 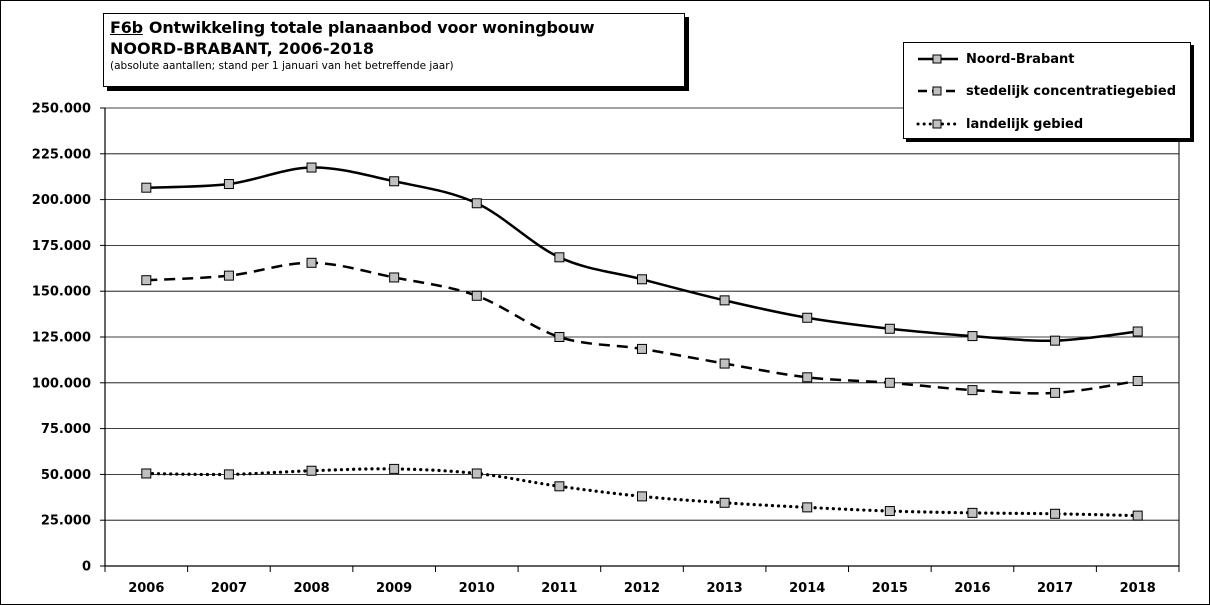 What do you see at coordinates (146, 588) in the screenshot?
I see `x-tick-label: 2006` at bounding box center [146, 588].